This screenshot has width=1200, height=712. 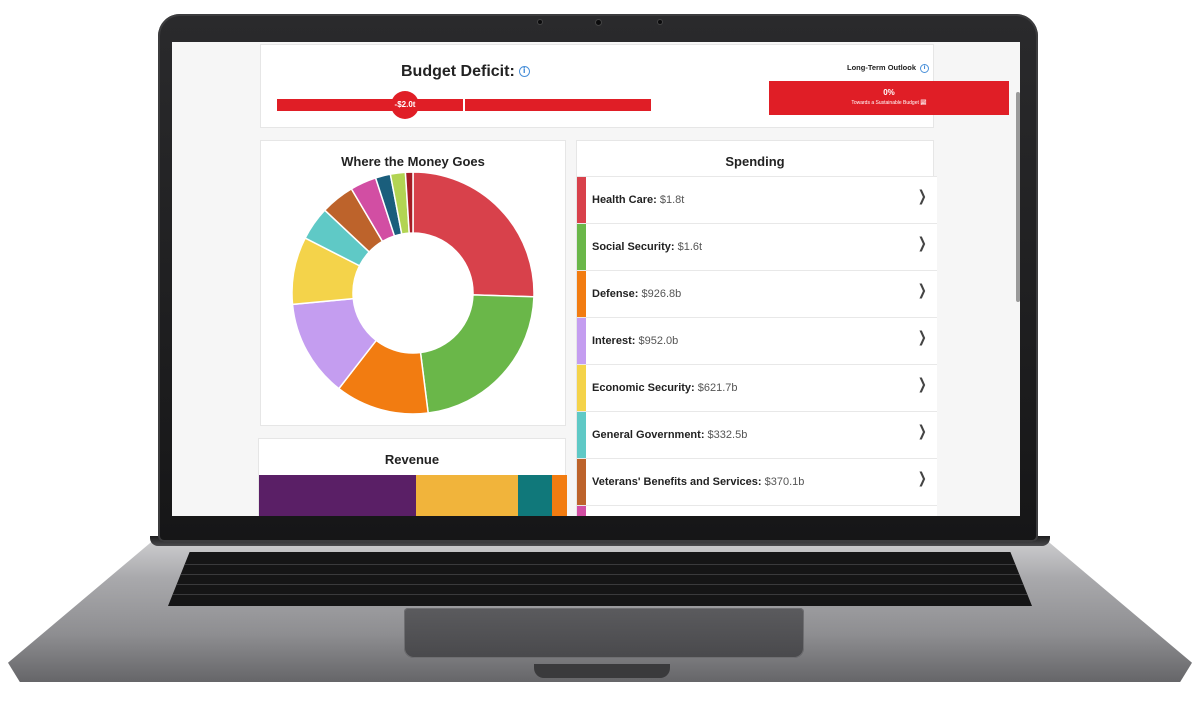 I want to click on outlook-percent: 0%, so click(x=889, y=92).